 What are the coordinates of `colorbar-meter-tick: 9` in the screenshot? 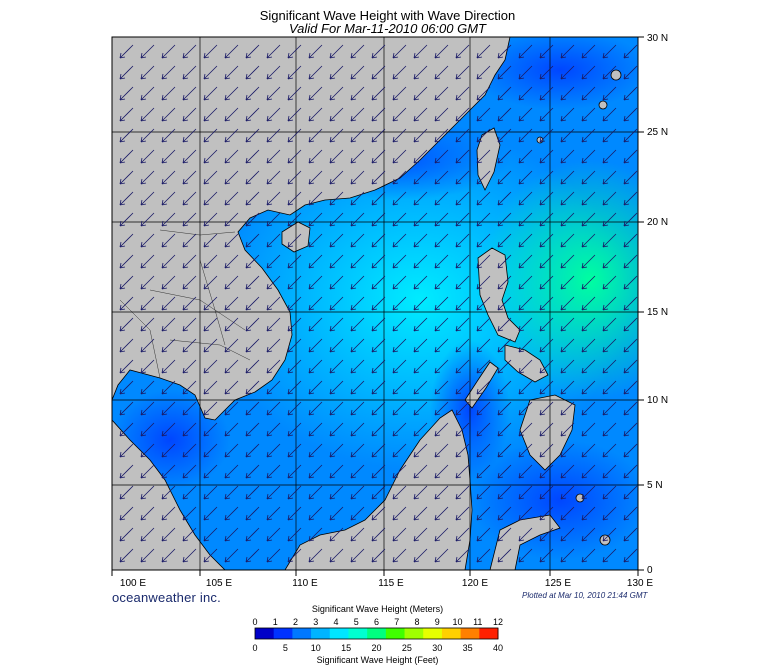 It's located at (437, 622).